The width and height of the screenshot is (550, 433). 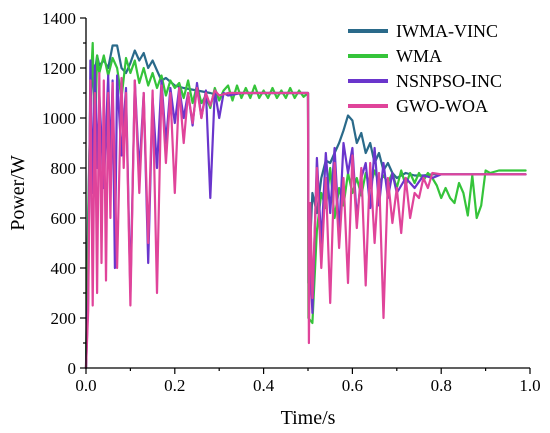 What do you see at coordinates (449, 81) in the screenshot?
I see `legend-label: NSNPSO-INC` at bounding box center [449, 81].